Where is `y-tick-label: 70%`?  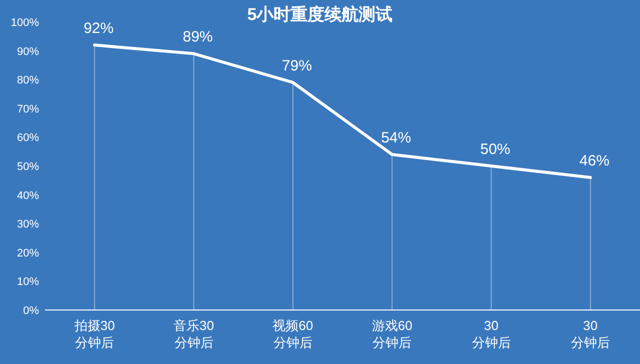 y-tick-label: 70% is located at coordinates (28, 109).